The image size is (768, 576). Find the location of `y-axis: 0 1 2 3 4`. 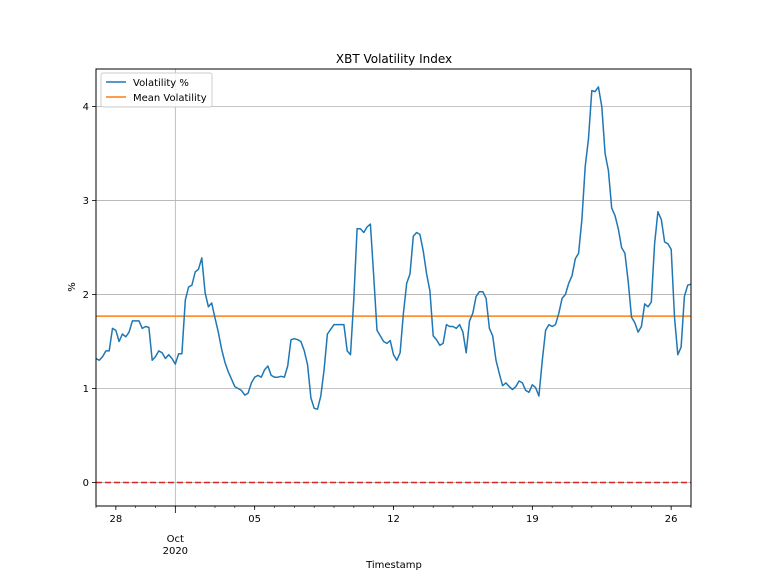

y-axis: 0 1 2 3 4 is located at coordinates (89, 295).